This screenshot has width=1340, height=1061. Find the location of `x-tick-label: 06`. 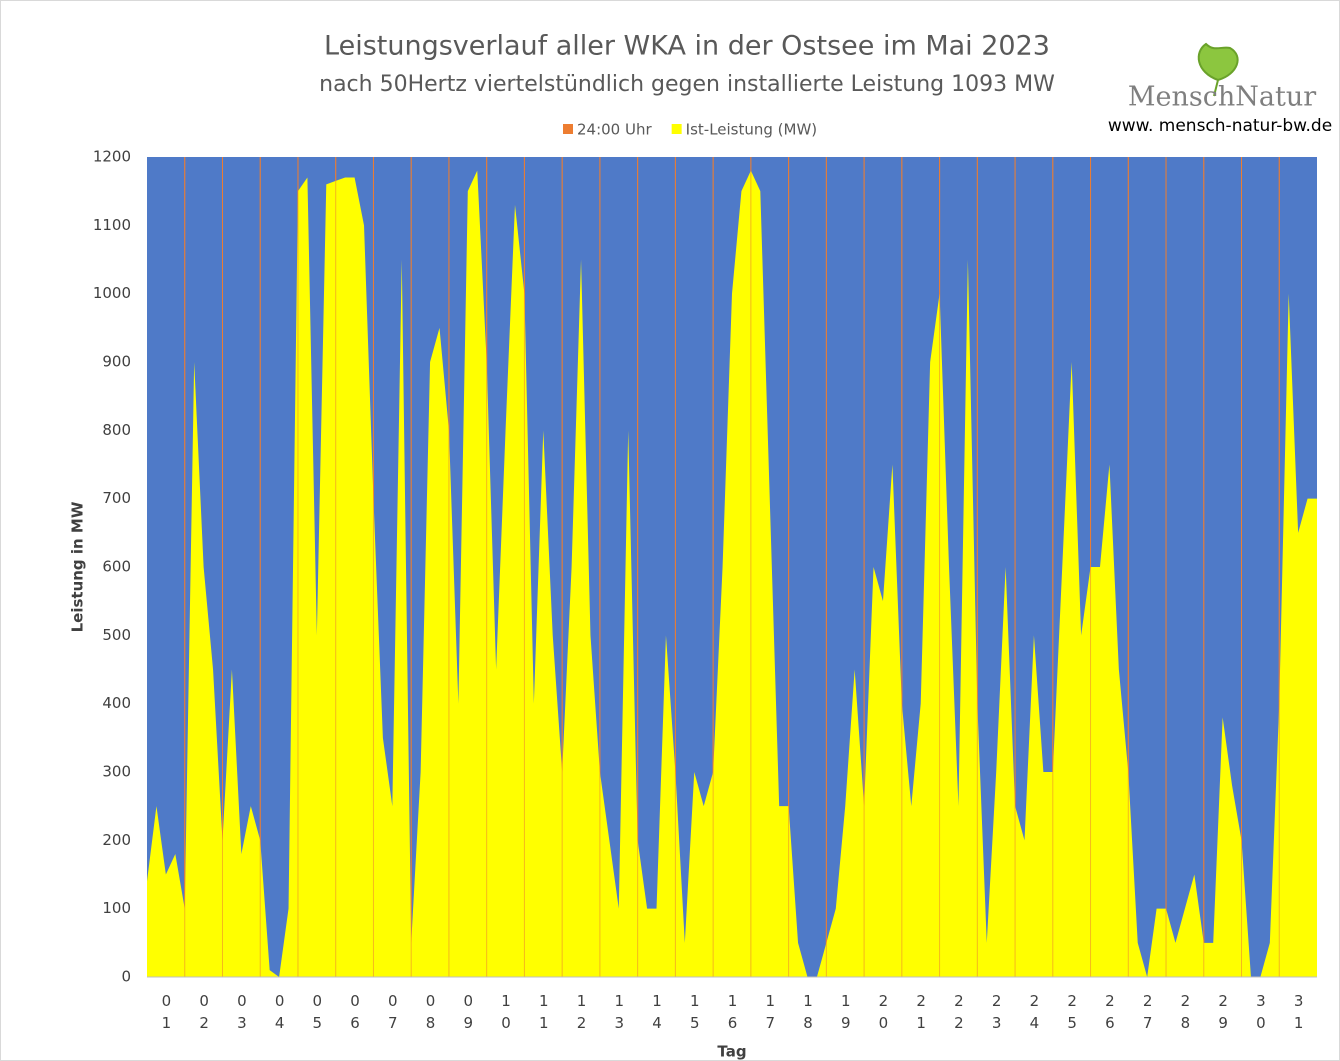

x-tick-label: 06 is located at coordinates (355, 1014).